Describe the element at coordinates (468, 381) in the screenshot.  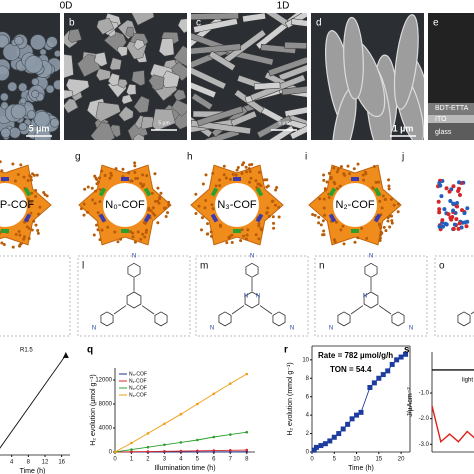
I see `annotation: light o` at that location.